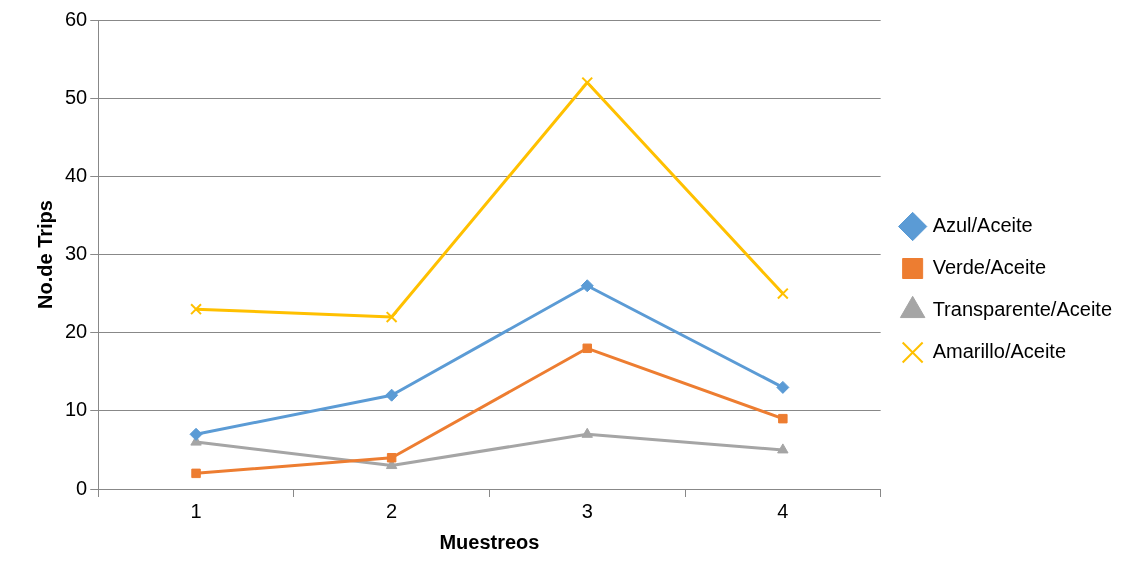 Image resolution: width=1132 pixels, height=579 pixels. What do you see at coordinates (76, 253) in the screenshot?
I see `y-tick-label: 30` at bounding box center [76, 253].